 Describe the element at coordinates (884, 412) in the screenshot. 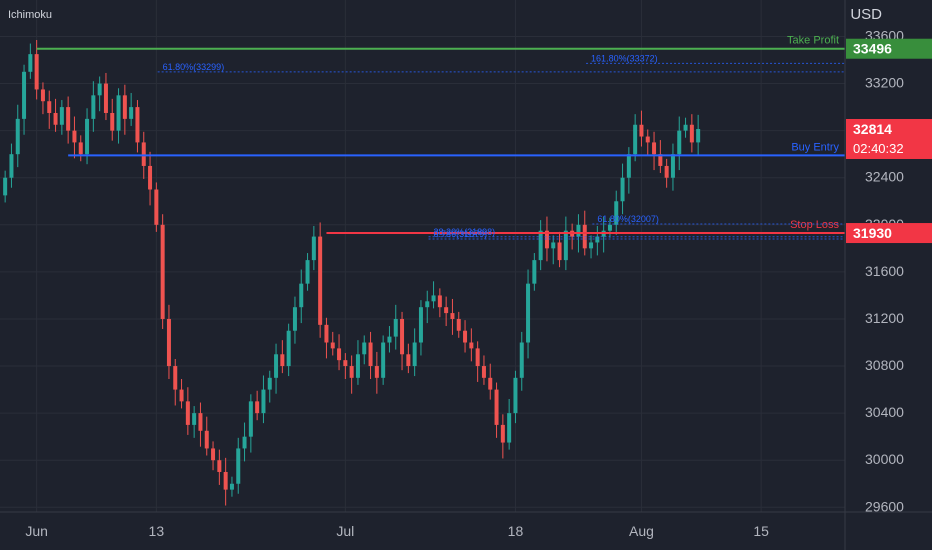

I see `price-tick-label: 30400` at that location.